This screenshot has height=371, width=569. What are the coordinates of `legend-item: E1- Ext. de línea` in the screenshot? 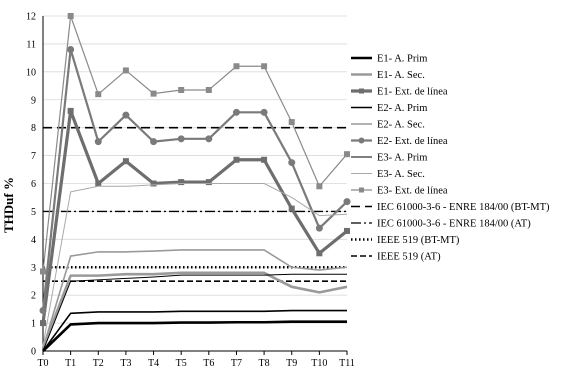 It's located at (399, 92).